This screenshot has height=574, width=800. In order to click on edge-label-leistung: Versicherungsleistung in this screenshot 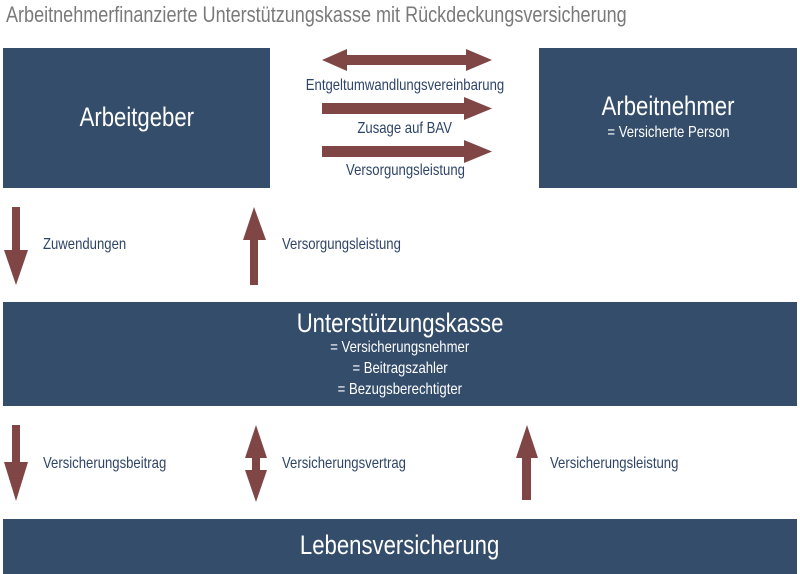, I will do `click(628, 464)`.